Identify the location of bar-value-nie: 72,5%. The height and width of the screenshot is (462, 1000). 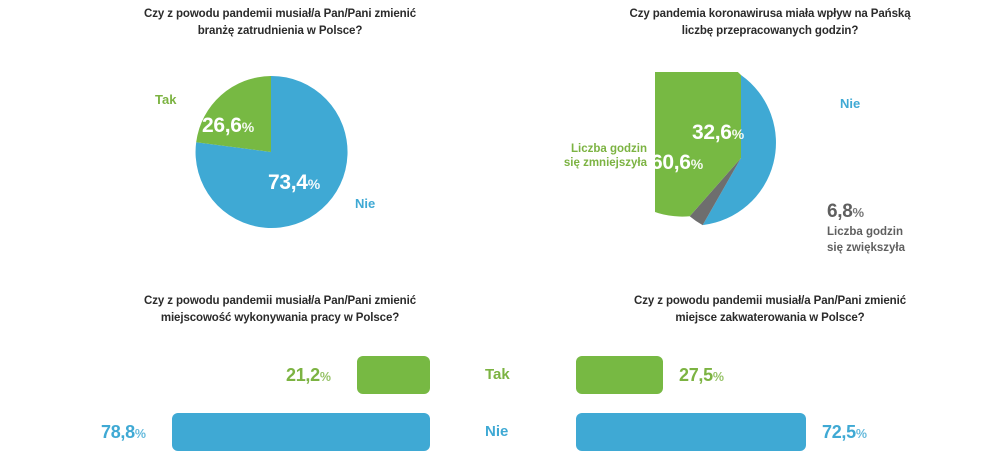
(844, 432).